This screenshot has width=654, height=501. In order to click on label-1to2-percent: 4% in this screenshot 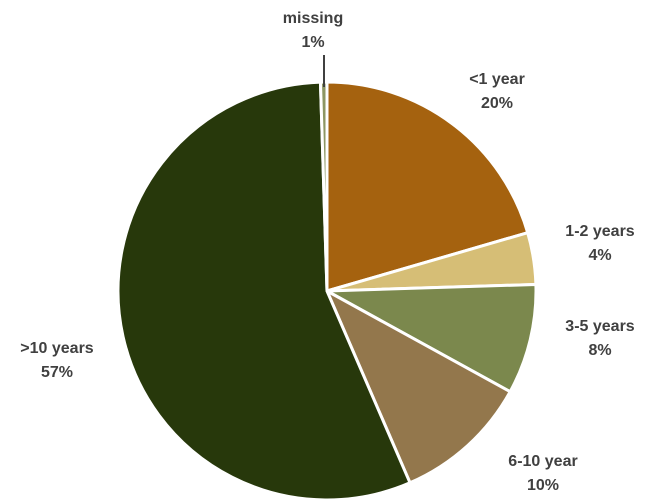, I will do `click(599, 255)`.